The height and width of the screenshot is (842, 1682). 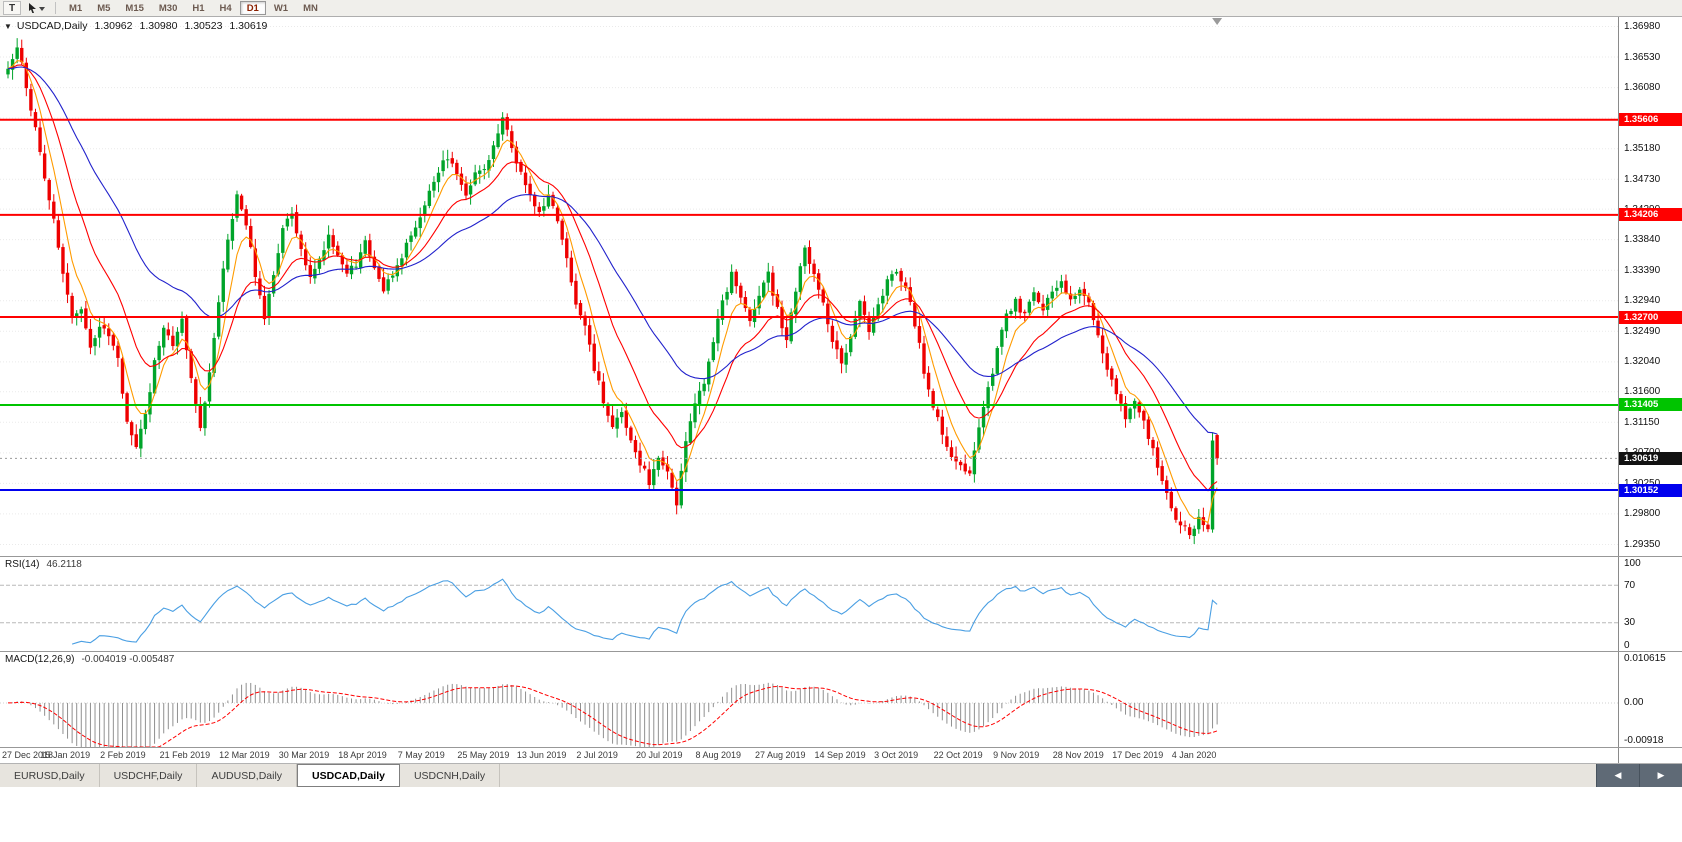 I want to click on timeframe-button-w1: W1, so click(x=281, y=8).